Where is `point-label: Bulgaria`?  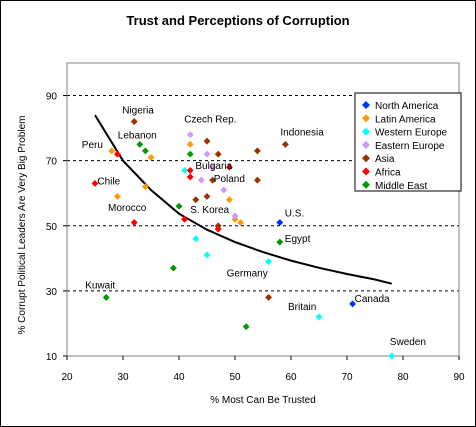
point-label: Bulgaria is located at coordinates (213, 166).